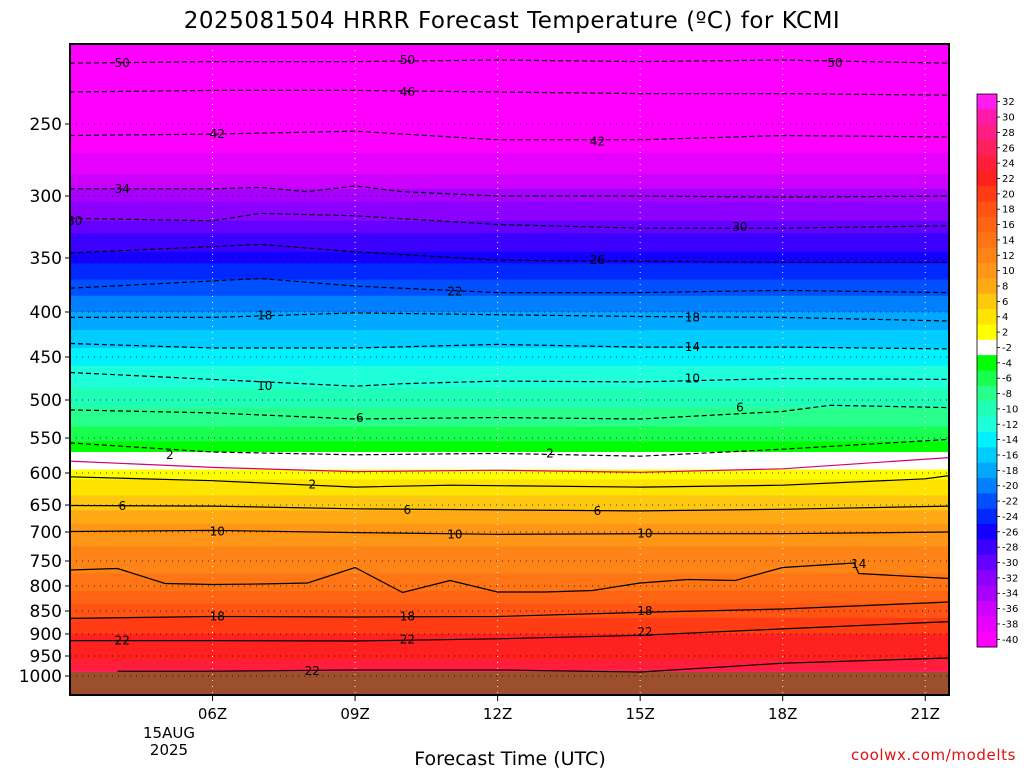  Describe the element at coordinates (46, 197) in the screenshot. I see `y-tick-label: 300` at that location.